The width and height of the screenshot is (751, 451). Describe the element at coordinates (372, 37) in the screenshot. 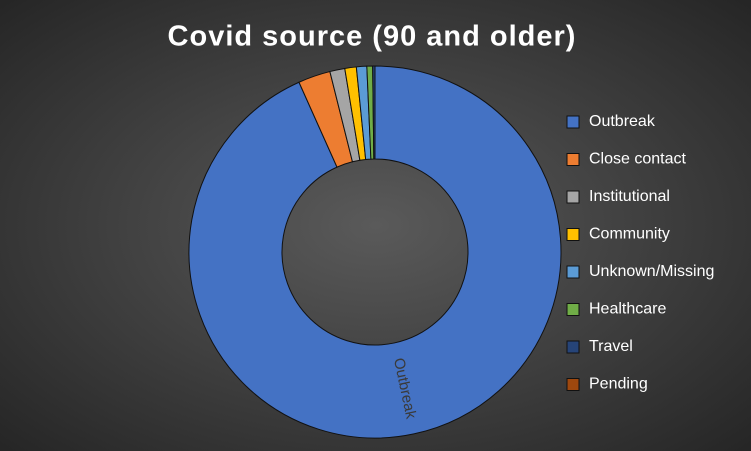

I see `chart-title: Covid source (90 and older)` at that location.